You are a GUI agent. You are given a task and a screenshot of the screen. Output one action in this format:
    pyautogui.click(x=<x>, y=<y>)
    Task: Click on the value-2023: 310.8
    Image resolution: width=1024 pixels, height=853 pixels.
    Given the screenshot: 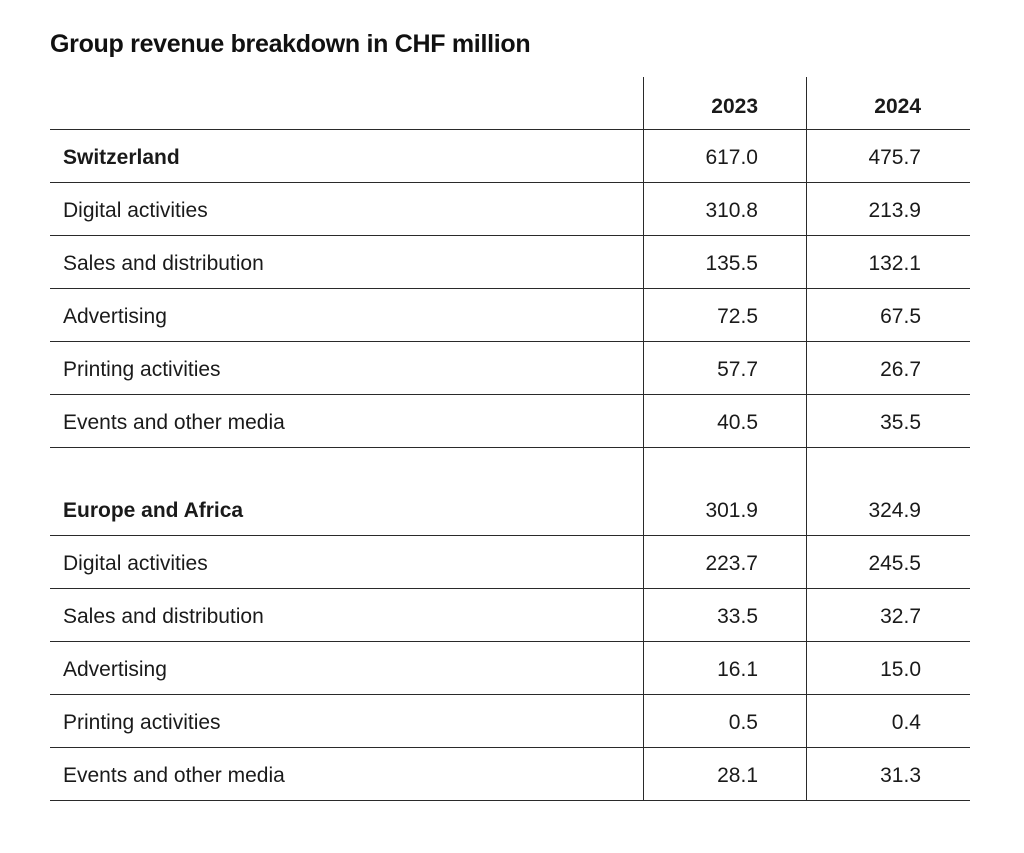 What is the action you would take?
    pyautogui.click(x=731, y=210)
    